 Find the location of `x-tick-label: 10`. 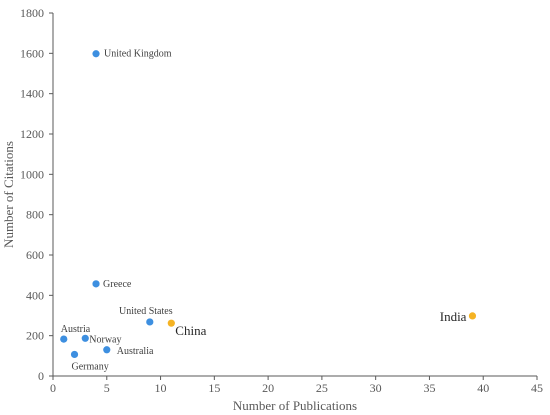

x-tick-label: 10 is located at coordinates (161, 388).